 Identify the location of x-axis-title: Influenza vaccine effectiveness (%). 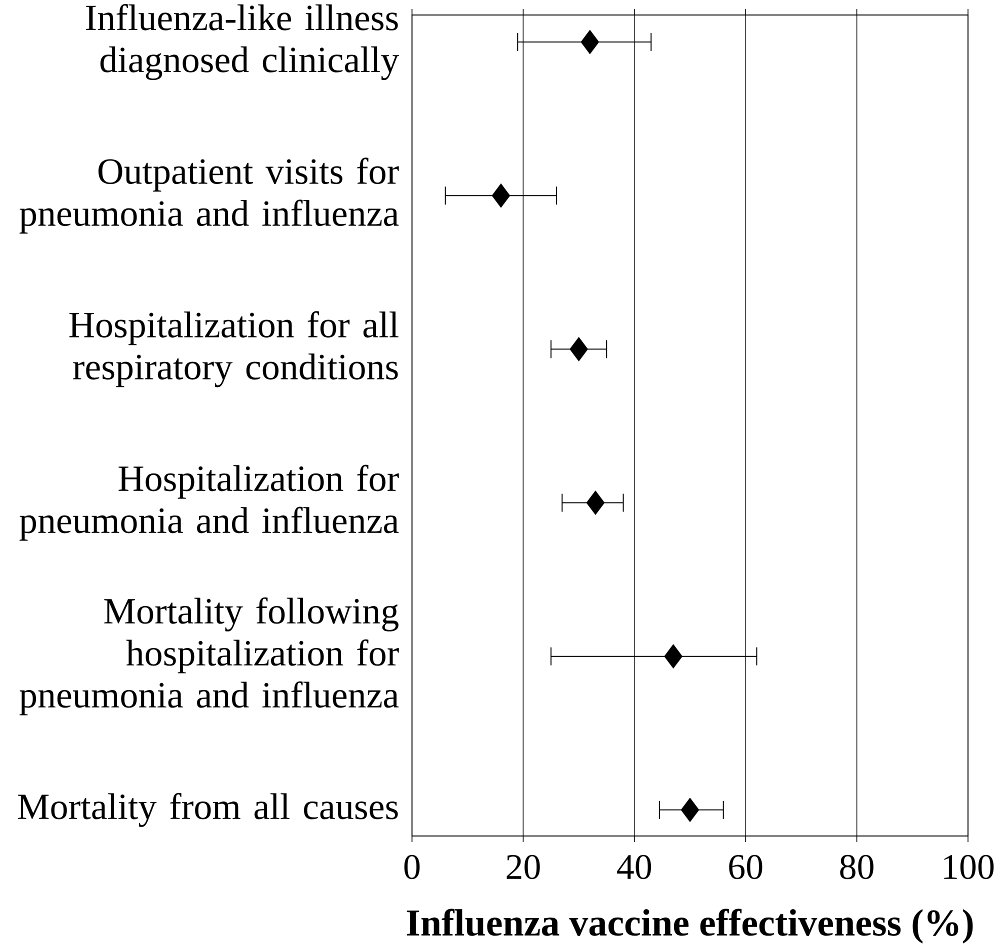
(689, 926).